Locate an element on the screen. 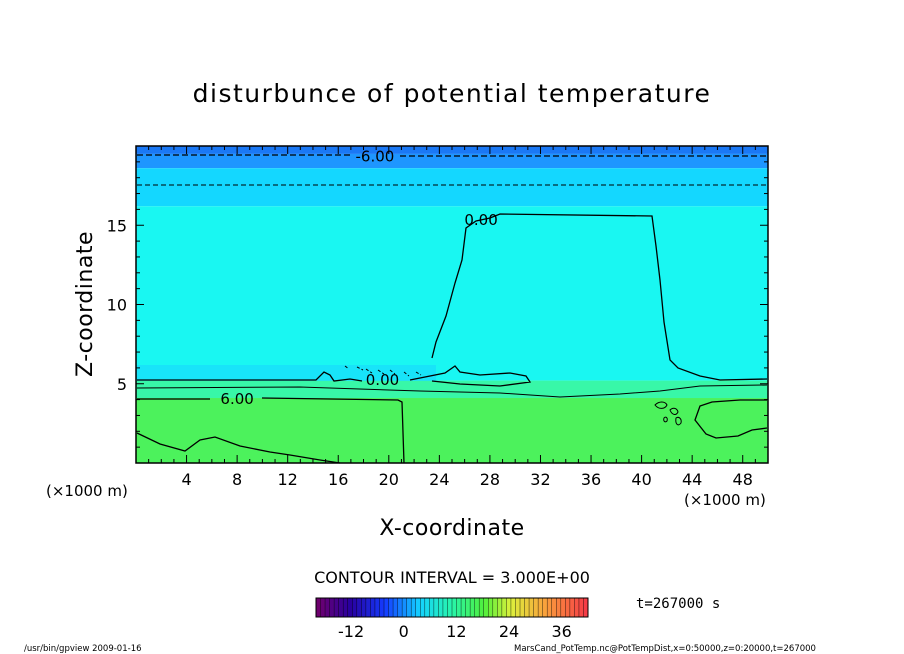 Image resolution: width=904 pixels, height=654 pixels. y-tick-label: 10 is located at coordinates (117, 305).